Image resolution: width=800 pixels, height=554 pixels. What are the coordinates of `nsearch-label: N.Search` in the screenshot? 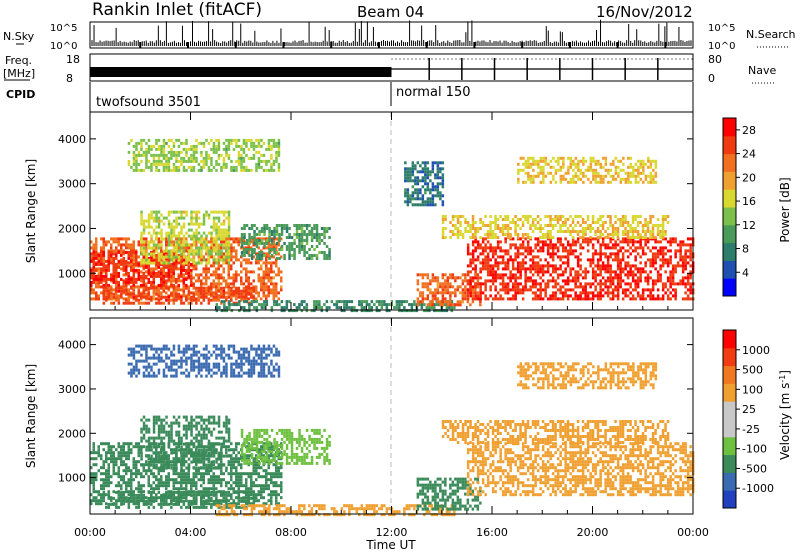 It's located at (771, 34).